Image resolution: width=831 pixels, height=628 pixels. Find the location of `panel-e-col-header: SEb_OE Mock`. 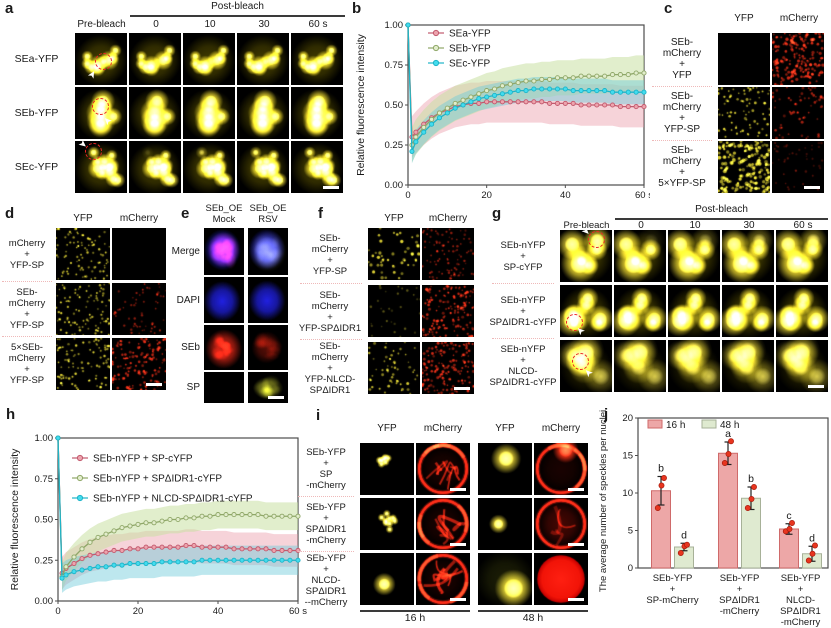

panel-e-col-header: SEb_OE Mock is located at coordinates (224, 214).